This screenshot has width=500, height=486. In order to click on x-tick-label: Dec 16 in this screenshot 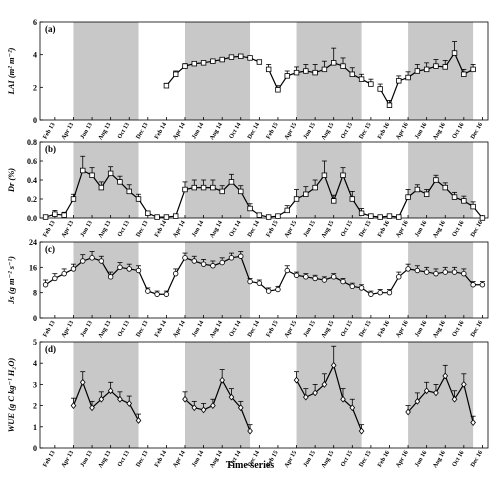, I will do `click(476, 131)`.